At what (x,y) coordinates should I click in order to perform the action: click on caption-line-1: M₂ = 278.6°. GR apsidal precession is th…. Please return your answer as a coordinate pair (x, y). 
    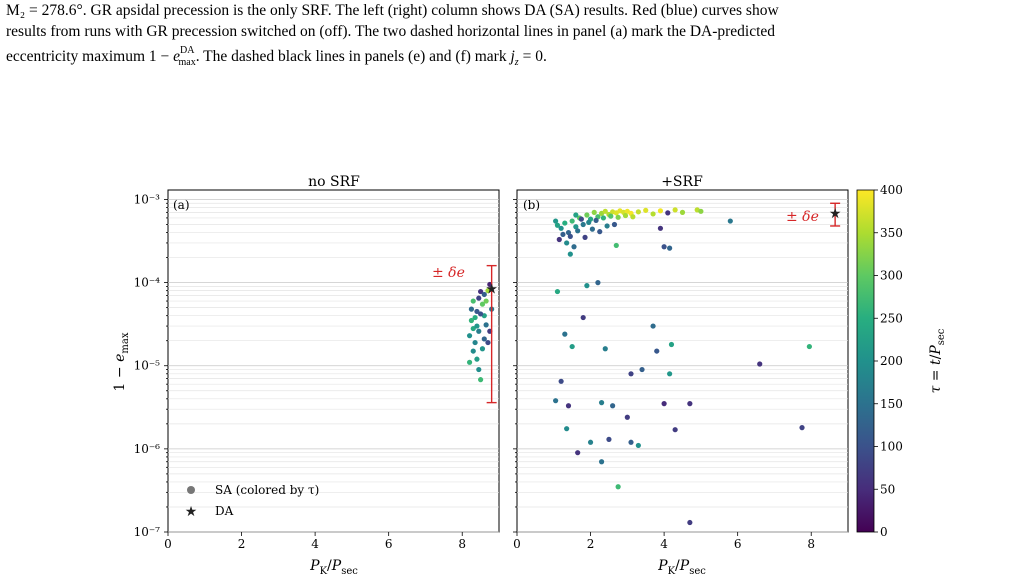
    Looking at the image, I should click on (392, 10).